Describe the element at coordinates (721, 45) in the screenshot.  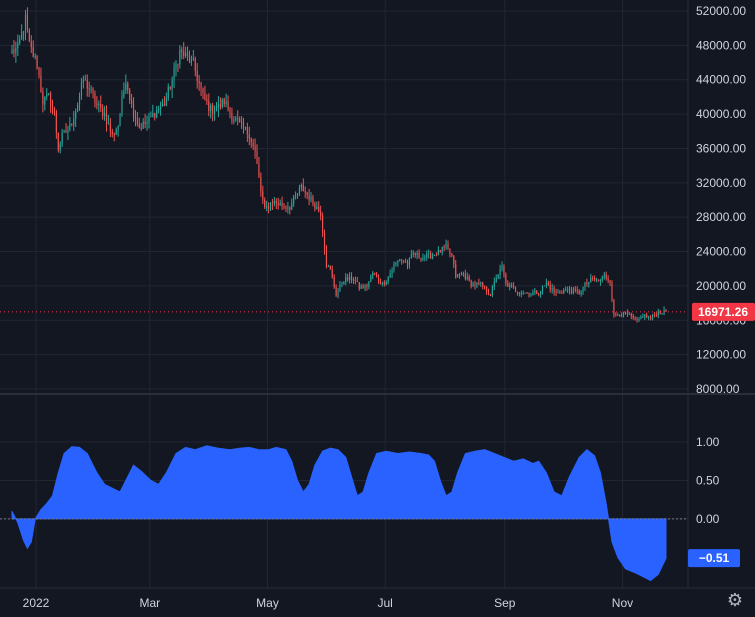
I see `price-tick-label: 48000.00` at that location.